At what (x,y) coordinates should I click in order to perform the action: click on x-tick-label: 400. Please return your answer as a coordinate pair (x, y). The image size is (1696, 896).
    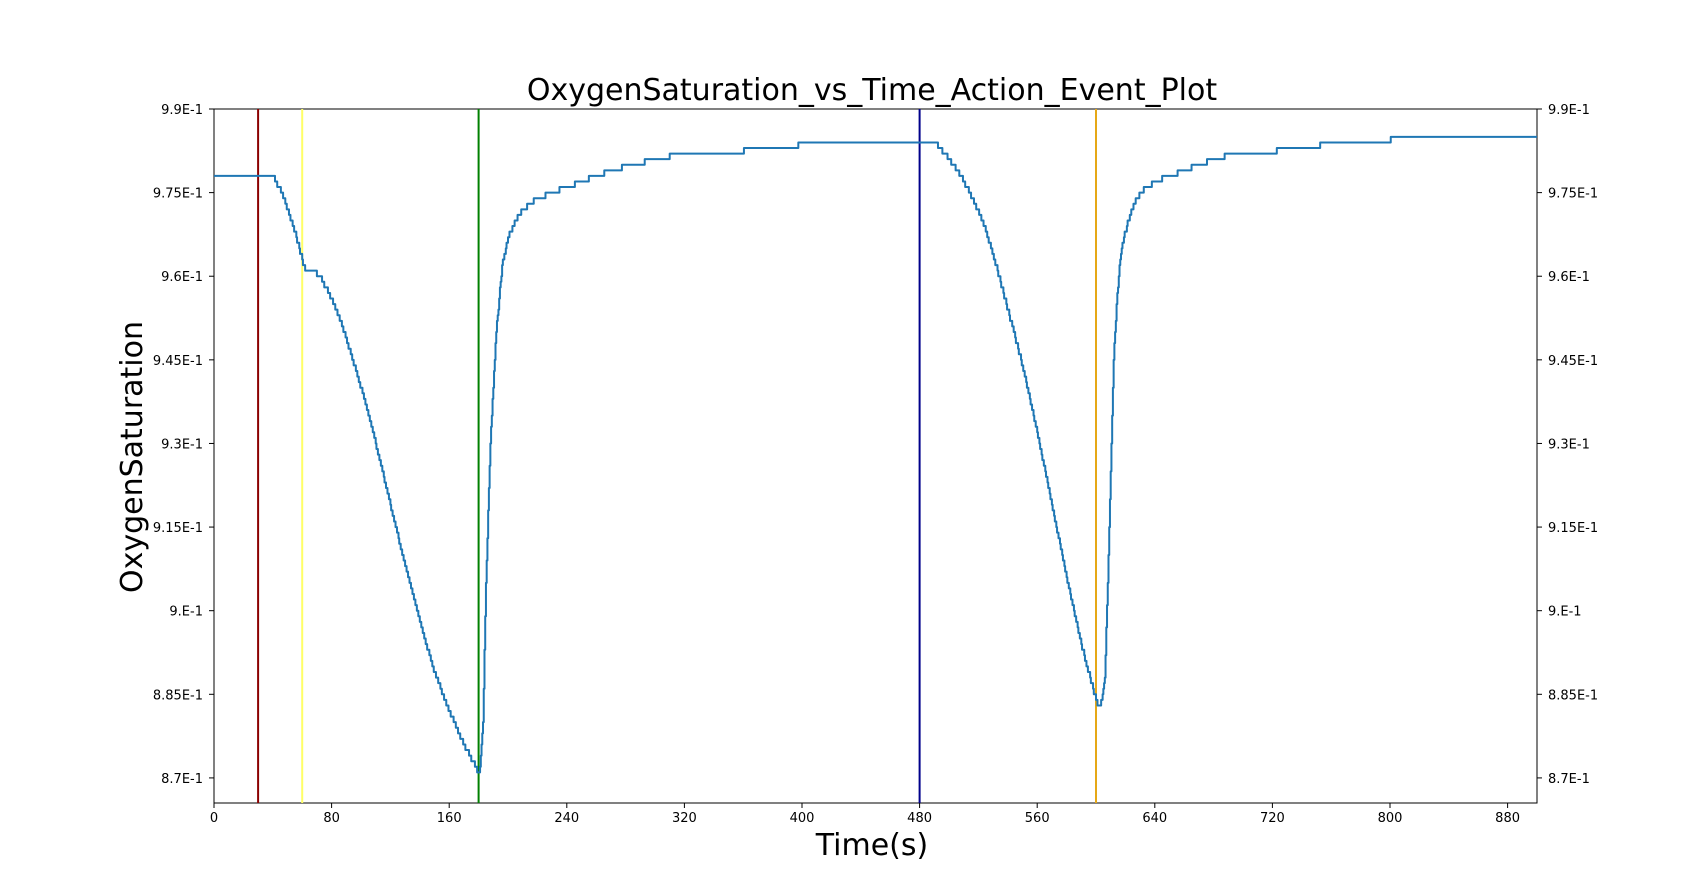
    Looking at the image, I should click on (802, 818).